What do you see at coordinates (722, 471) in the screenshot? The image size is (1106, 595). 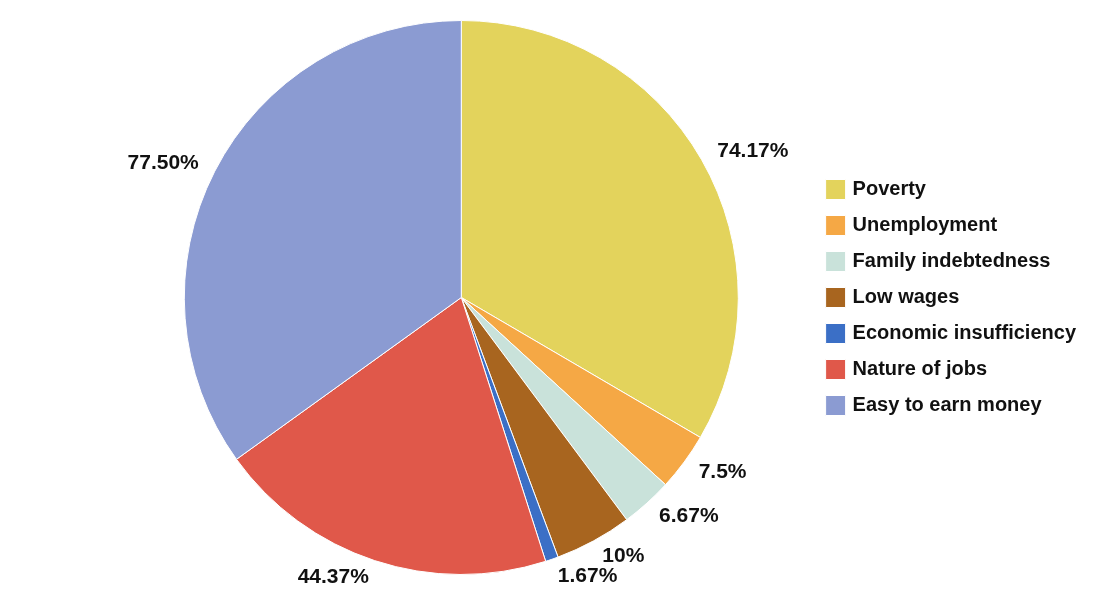 I see `data-label: 7.5%` at bounding box center [722, 471].